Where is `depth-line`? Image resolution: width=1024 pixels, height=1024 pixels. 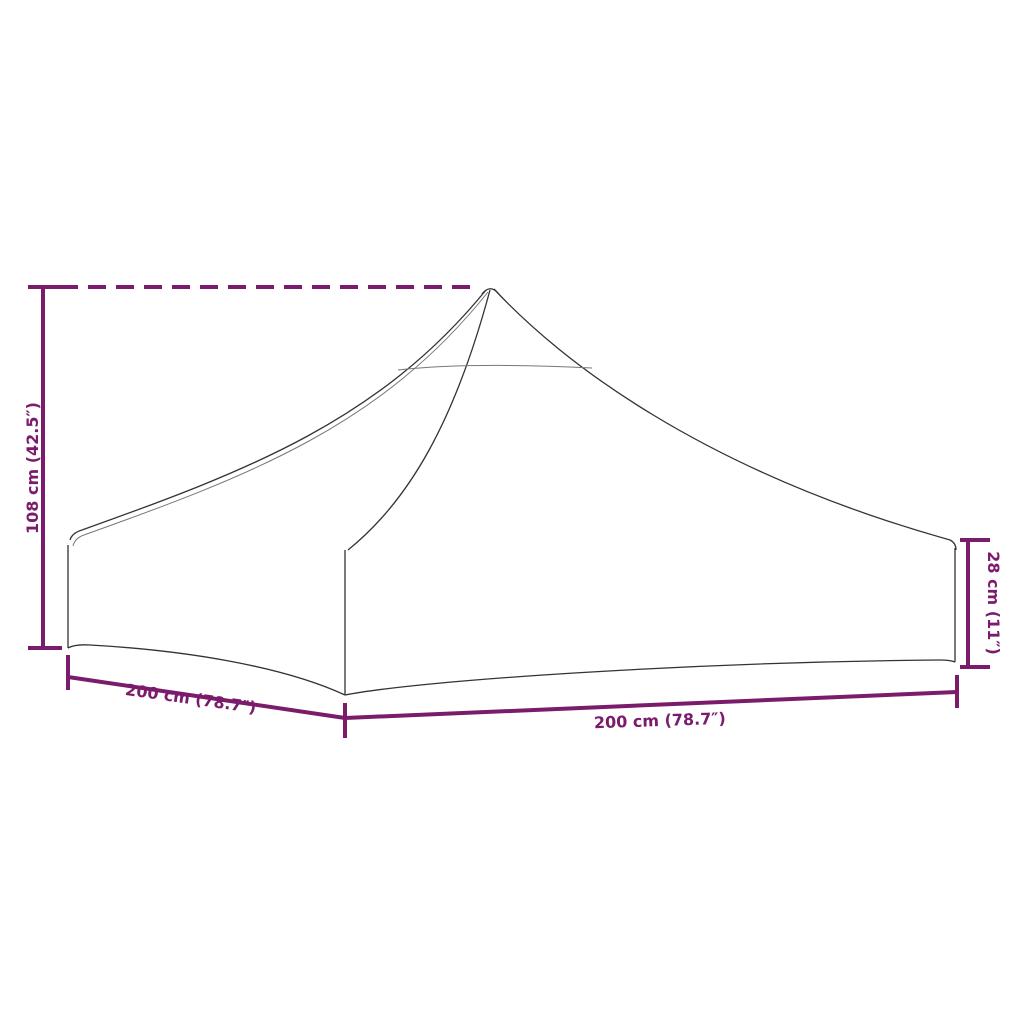 depth-line is located at coordinates (206, 697).